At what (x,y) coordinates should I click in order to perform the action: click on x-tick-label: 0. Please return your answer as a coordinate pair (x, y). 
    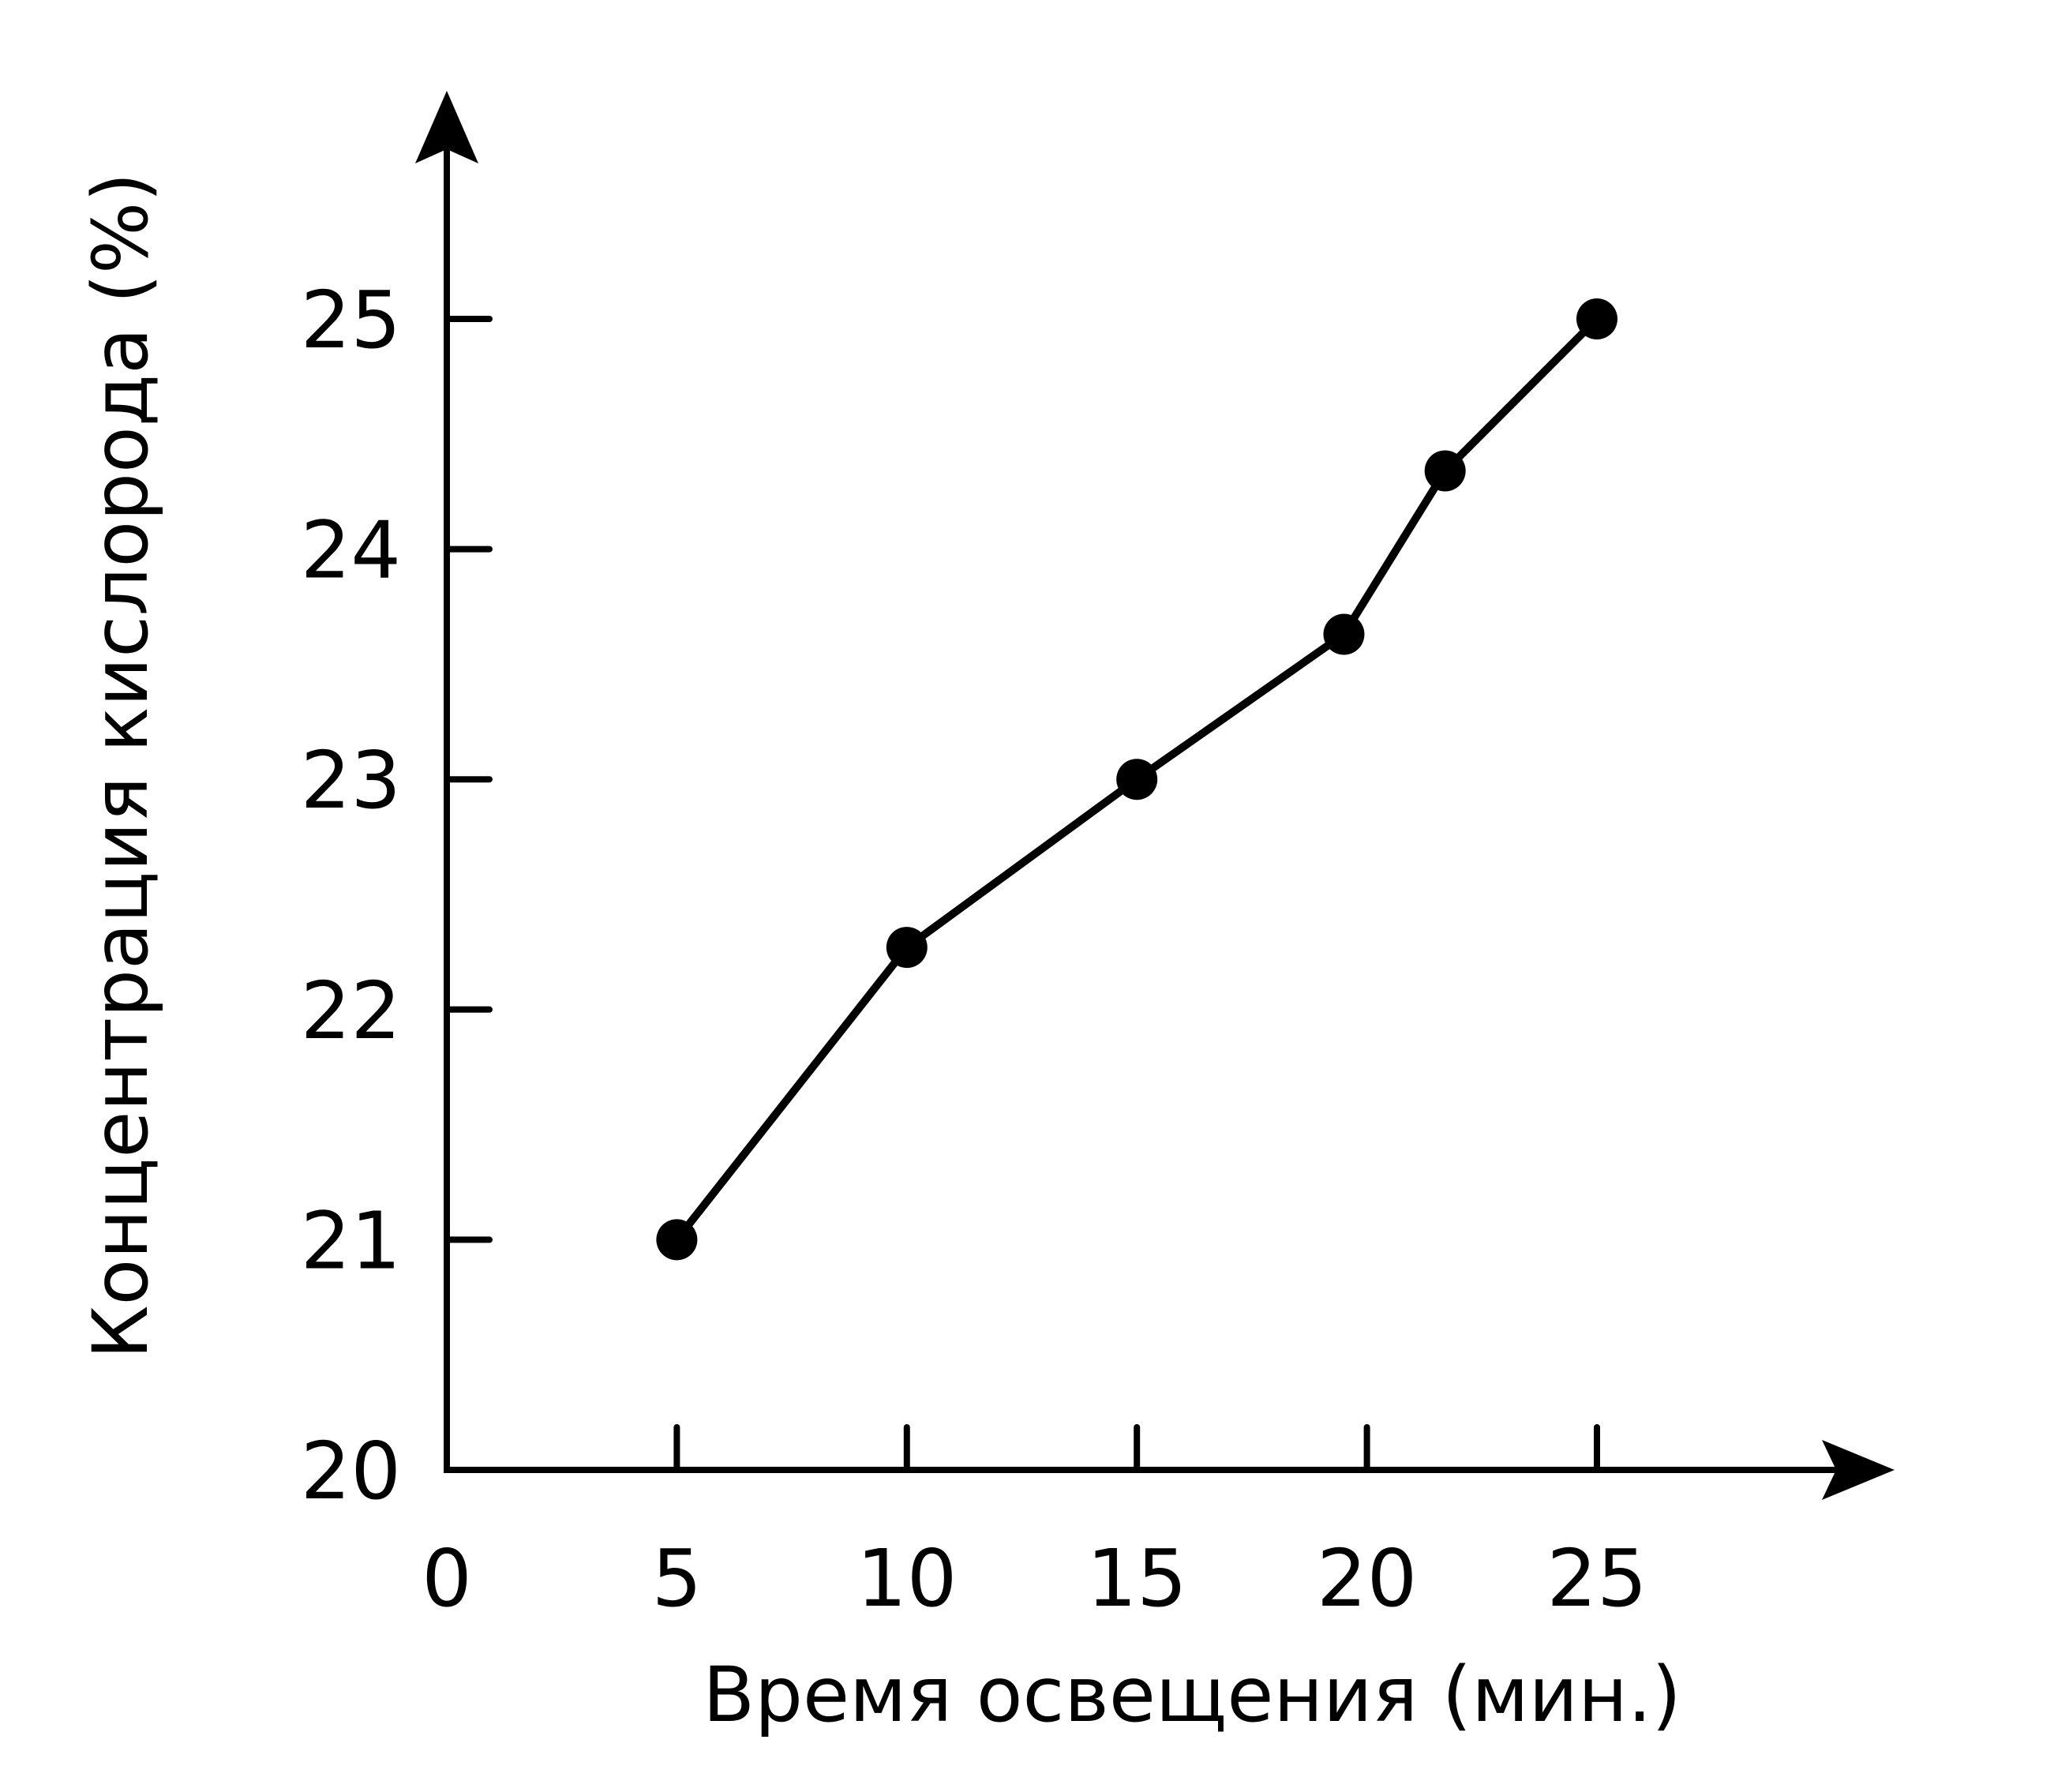
    Looking at the image, I should click on (447, 1578).